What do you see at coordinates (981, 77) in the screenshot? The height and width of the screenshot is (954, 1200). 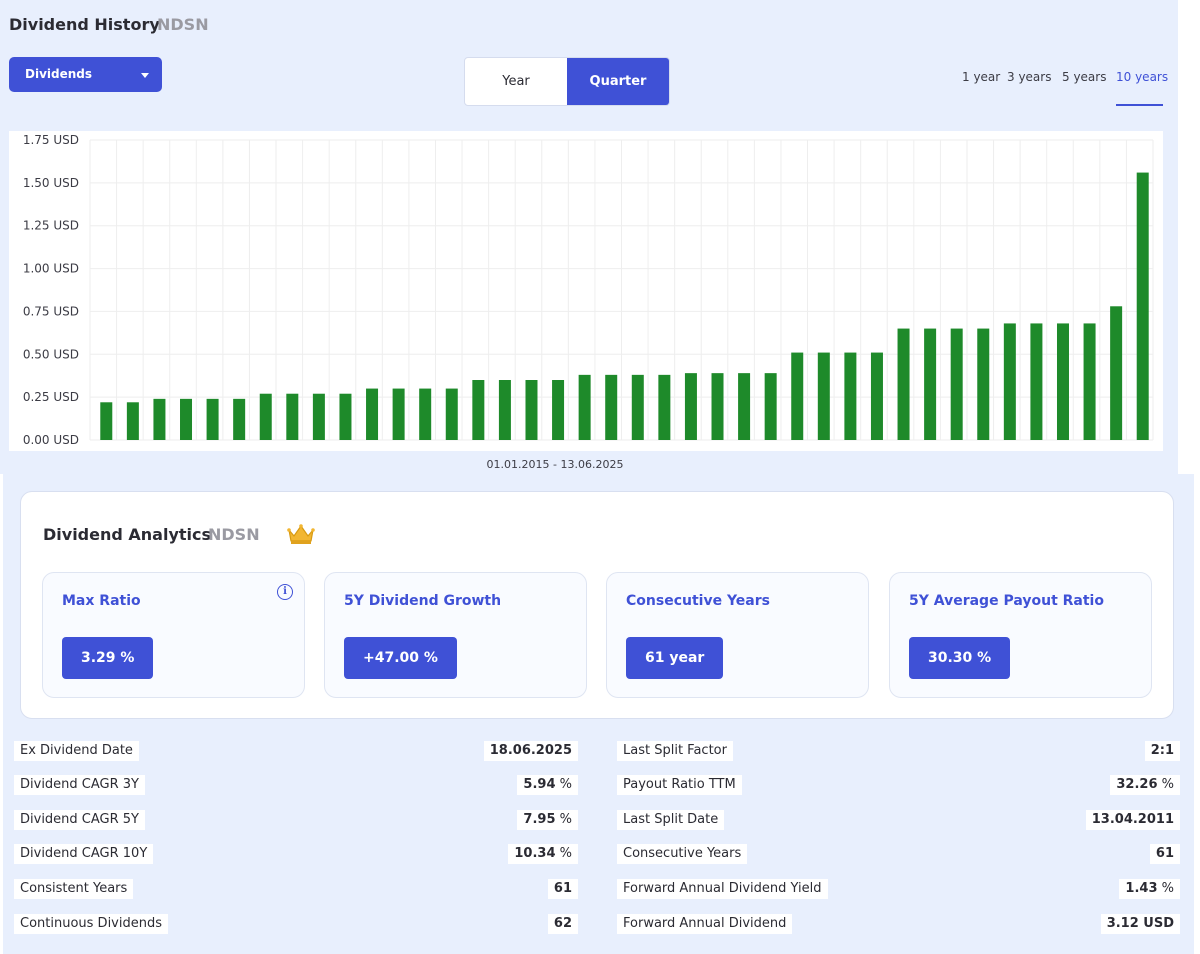 I see `range-1-year: 1 year` at bounding box center [981, 77].